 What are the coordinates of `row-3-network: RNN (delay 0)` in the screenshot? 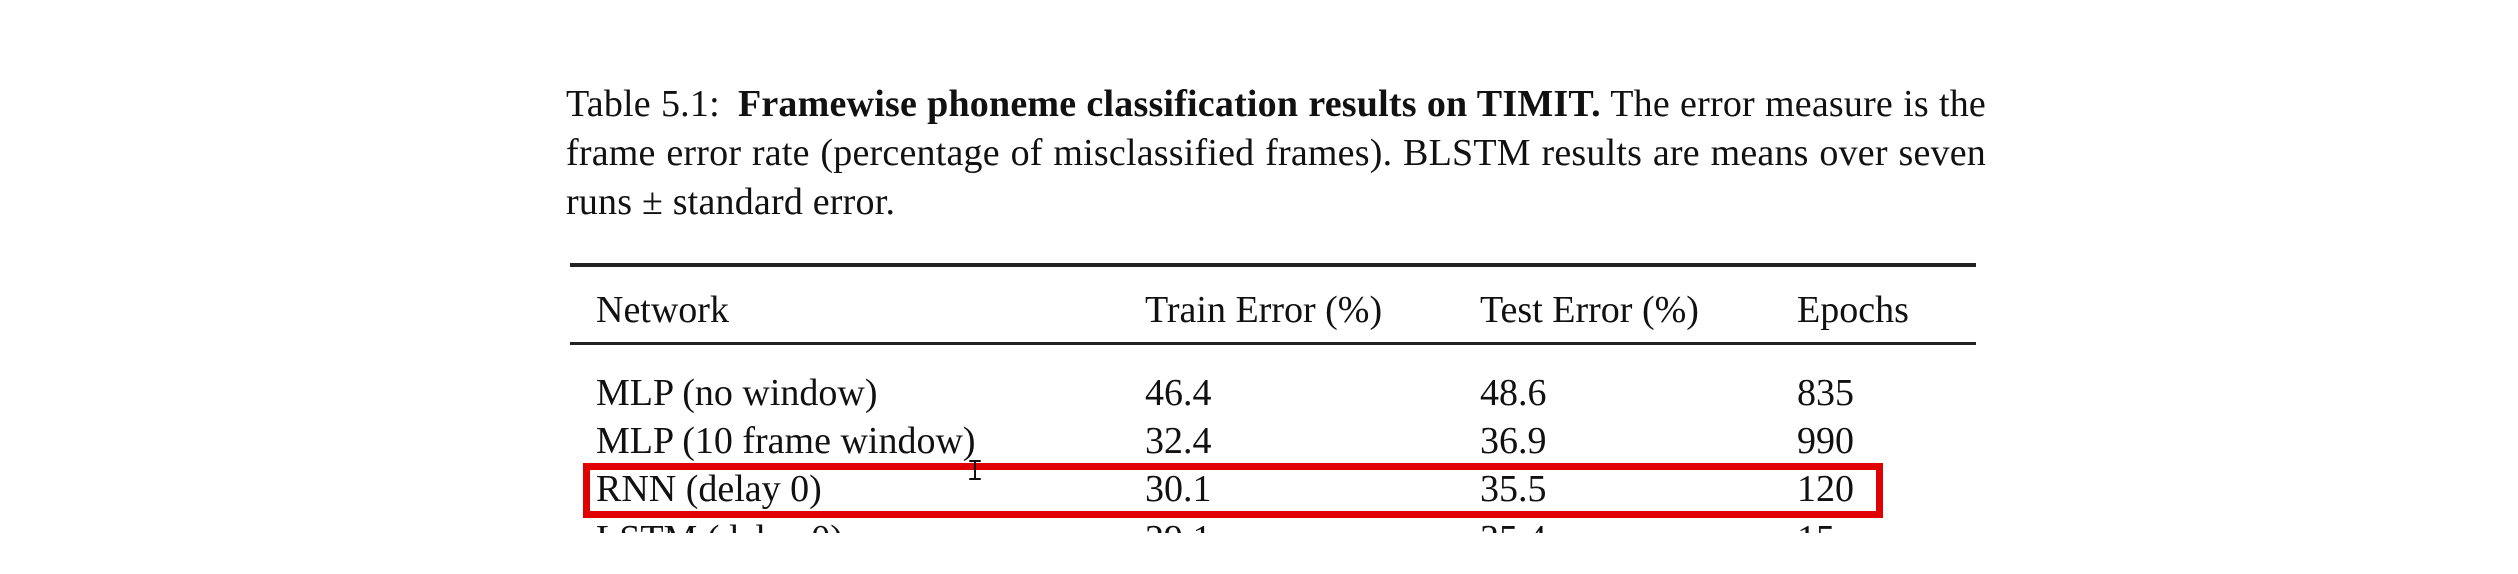 It's located at (709, 489).